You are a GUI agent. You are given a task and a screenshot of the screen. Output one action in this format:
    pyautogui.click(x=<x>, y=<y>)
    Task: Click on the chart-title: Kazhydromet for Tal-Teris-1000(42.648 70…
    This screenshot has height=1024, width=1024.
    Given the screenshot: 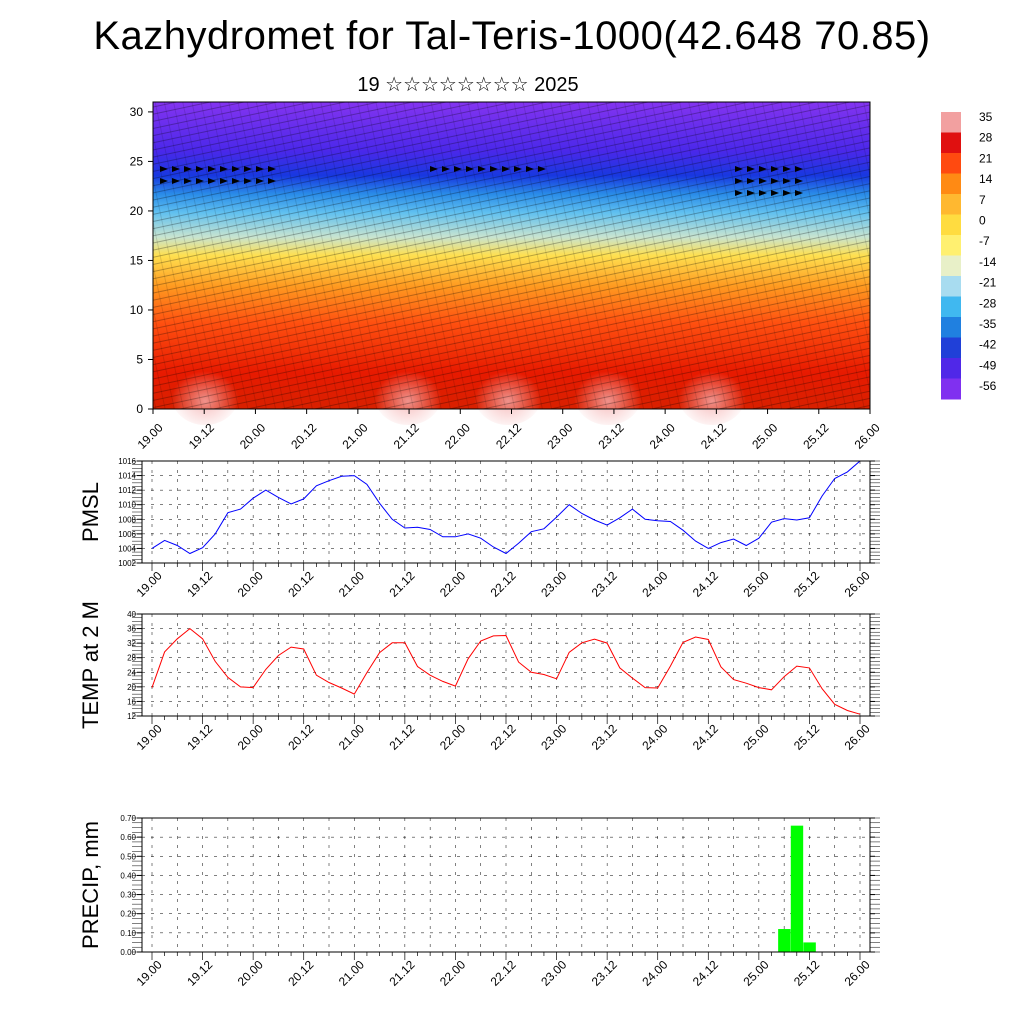 What is the action you would take?
    pyautogui.click(x=512, y=36)
    